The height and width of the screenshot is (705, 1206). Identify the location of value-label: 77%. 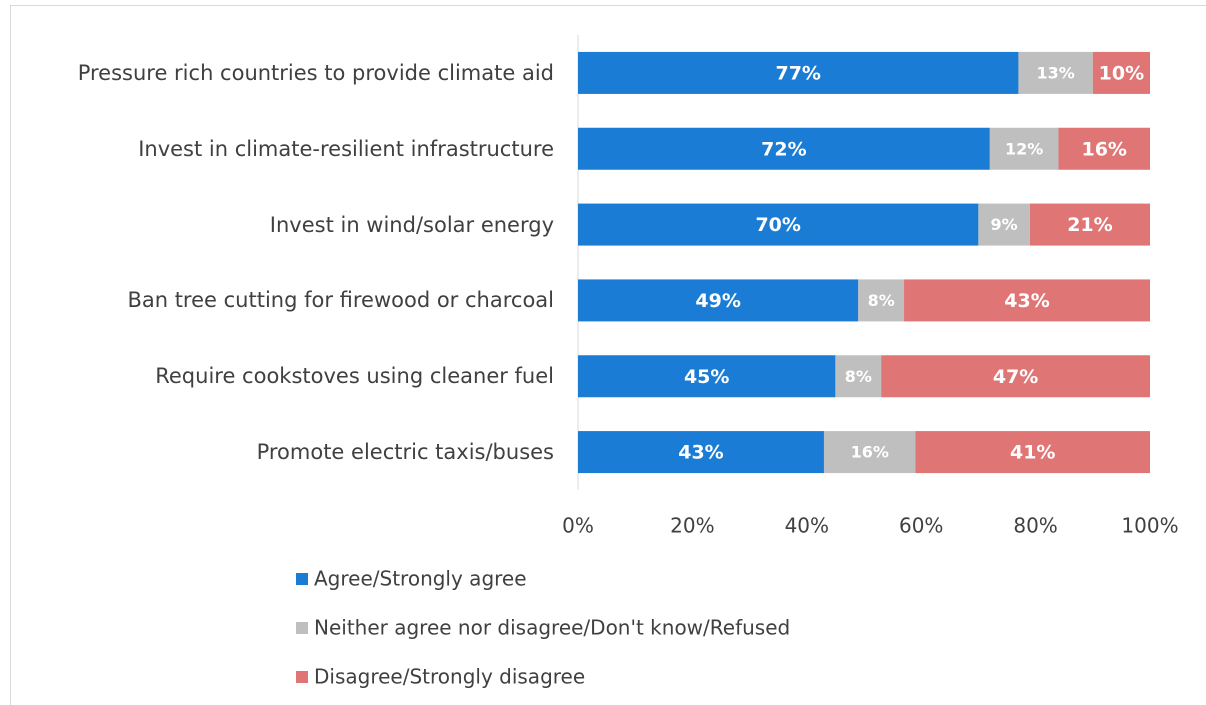
(797, 73).